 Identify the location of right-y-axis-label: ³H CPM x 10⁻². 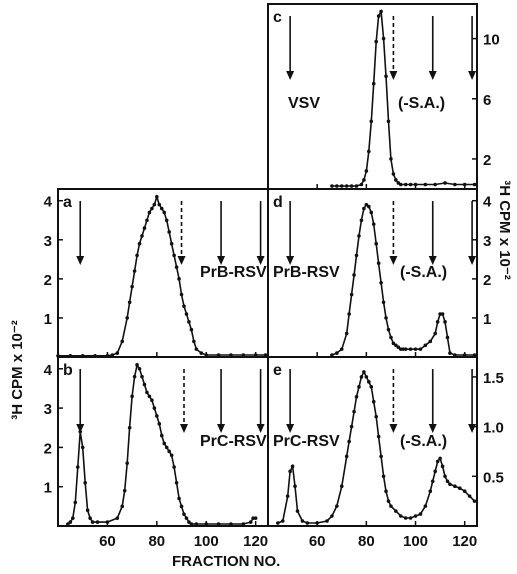
(504, 230).